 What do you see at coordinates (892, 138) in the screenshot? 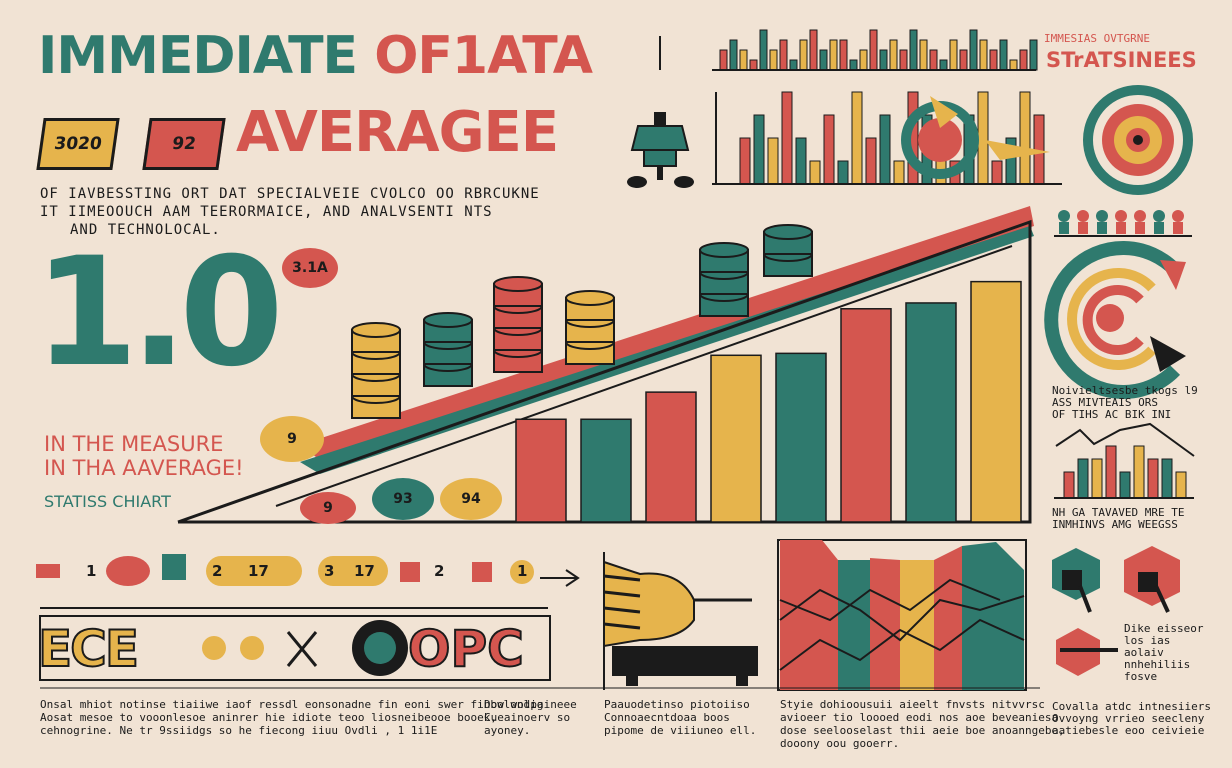
I see `second-strip-bars` at bounding box center [892, 138].